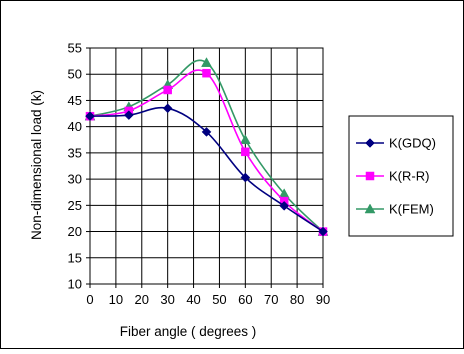  Describe the element at coordinates (409, 176) in the screenshot. I see `legend-label: K(R-R)` at that location.